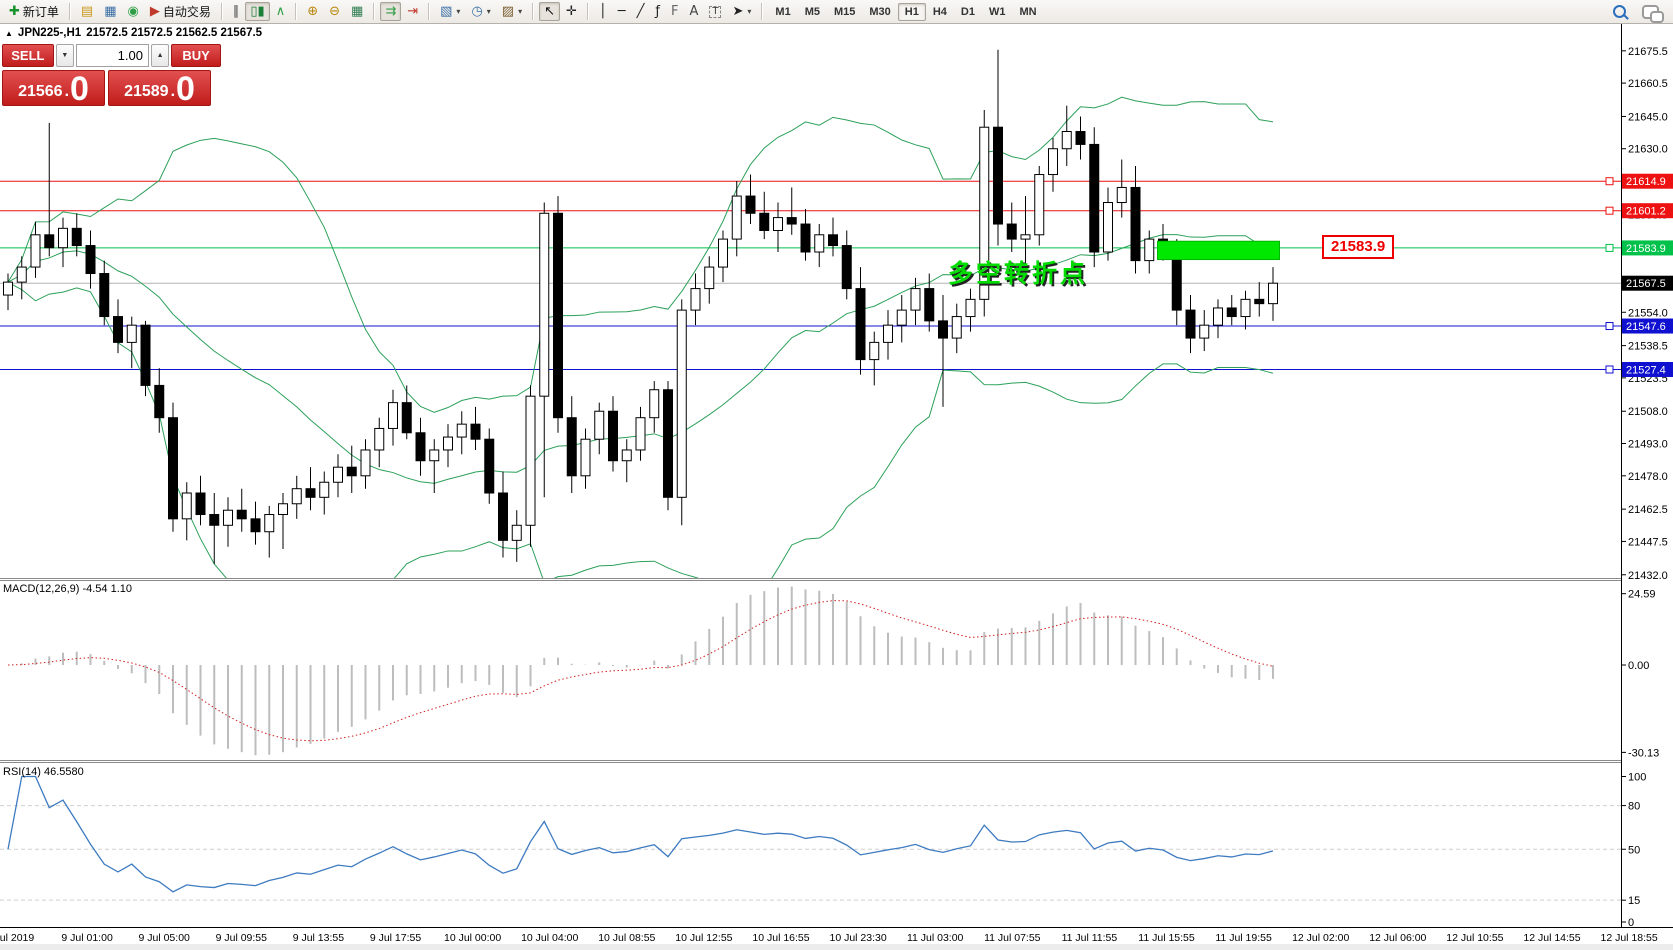 This screenshot has height=950, width=1673. Describe the element at coordinates (242, 938) in the screenshot. I see `svg-text: 9 Jul 09:55` at that location.